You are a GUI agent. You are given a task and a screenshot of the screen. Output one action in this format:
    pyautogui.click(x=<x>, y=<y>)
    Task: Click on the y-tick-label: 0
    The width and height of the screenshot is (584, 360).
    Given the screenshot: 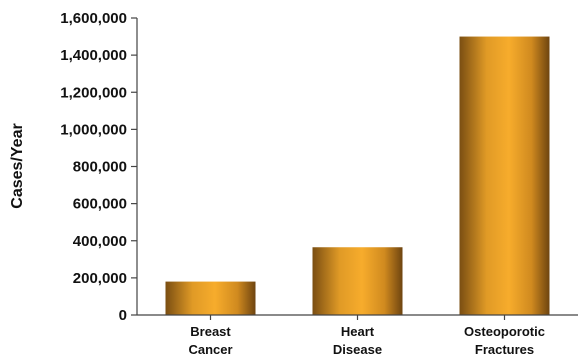 What is the action you would take?
    pyautogui.click(x=123, y=315)
    